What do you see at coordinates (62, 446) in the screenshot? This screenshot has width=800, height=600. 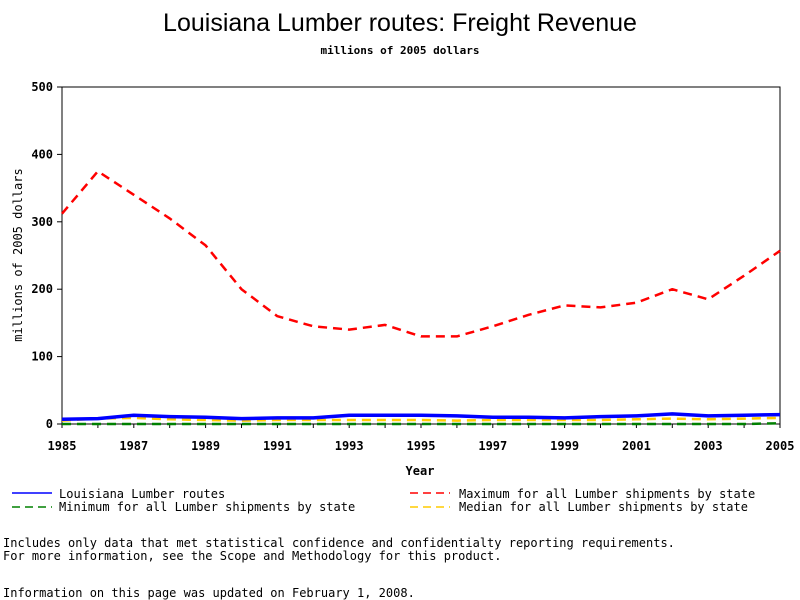 I see `x-tick-label: 1985` at bounding box center [62, 446].